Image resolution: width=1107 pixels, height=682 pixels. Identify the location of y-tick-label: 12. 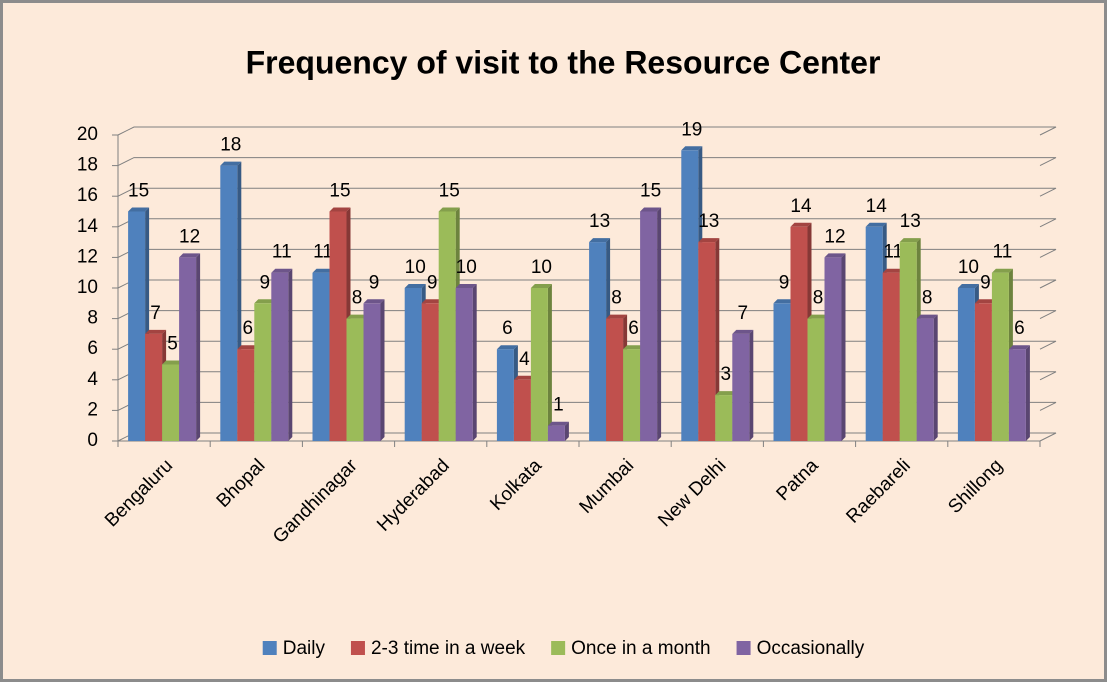
(87, 256).